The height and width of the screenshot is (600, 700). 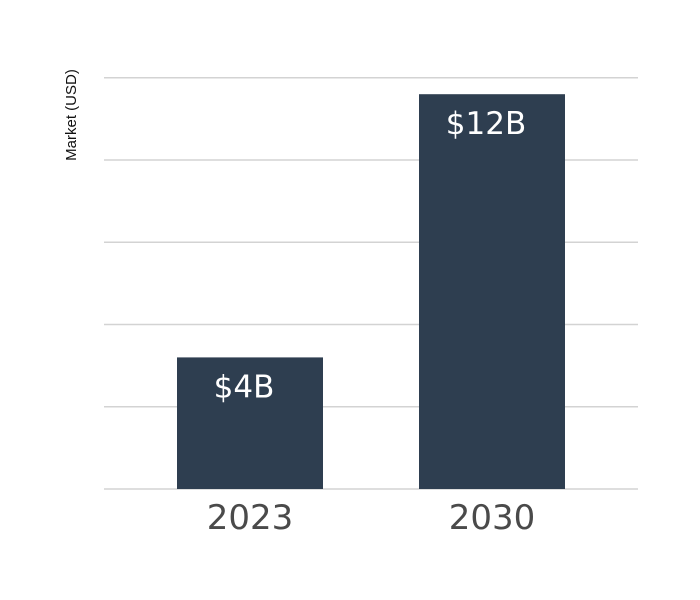 I want to click on bar-value-label: $4B, so click(x=244, y=387).